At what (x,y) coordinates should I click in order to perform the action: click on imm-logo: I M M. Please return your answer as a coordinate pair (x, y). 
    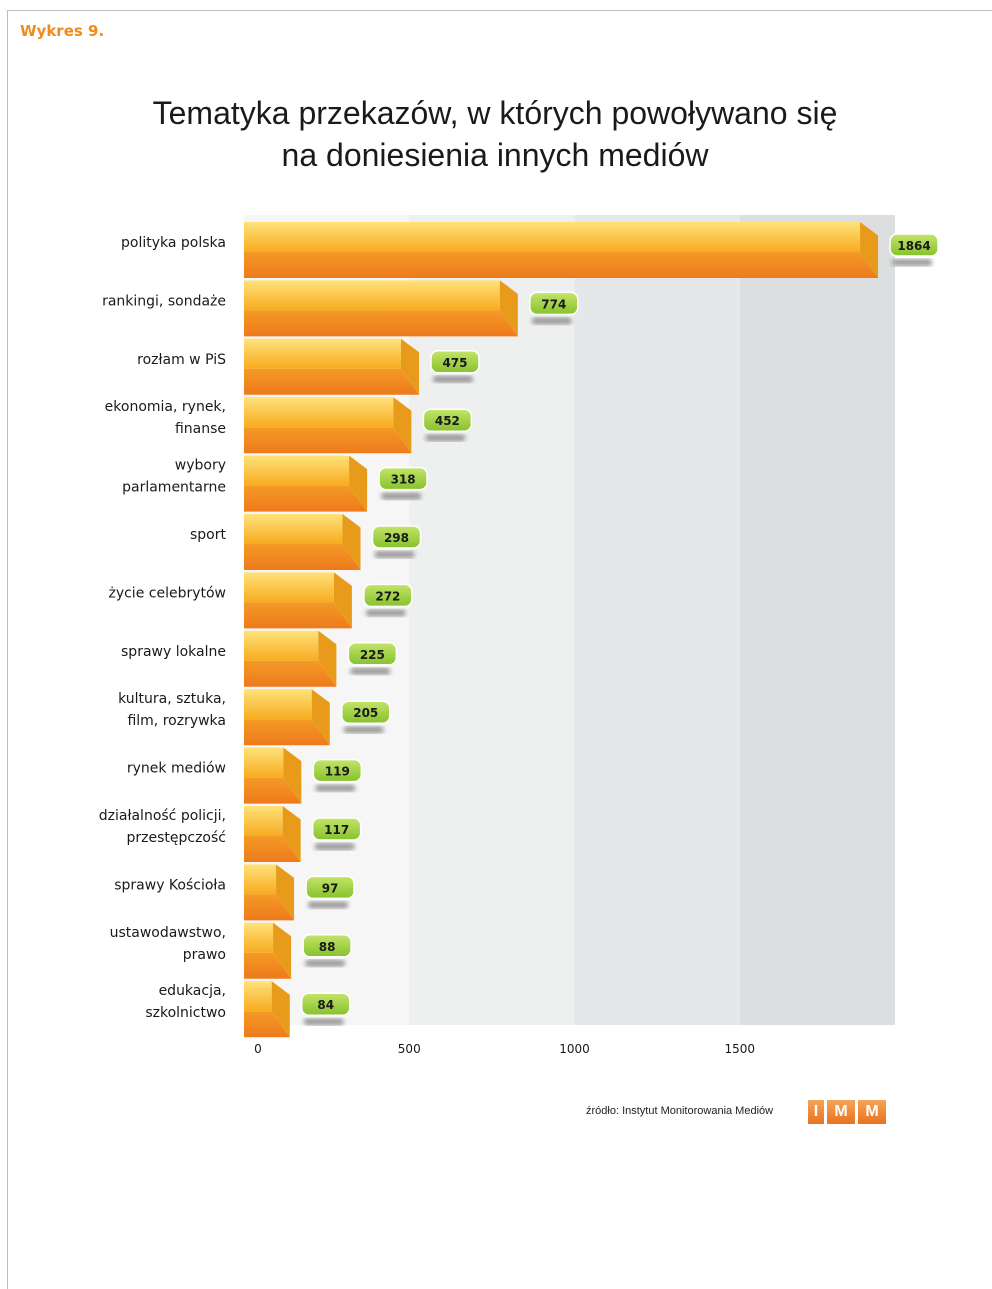
    Looking at the image, I should click on (847, 1112).